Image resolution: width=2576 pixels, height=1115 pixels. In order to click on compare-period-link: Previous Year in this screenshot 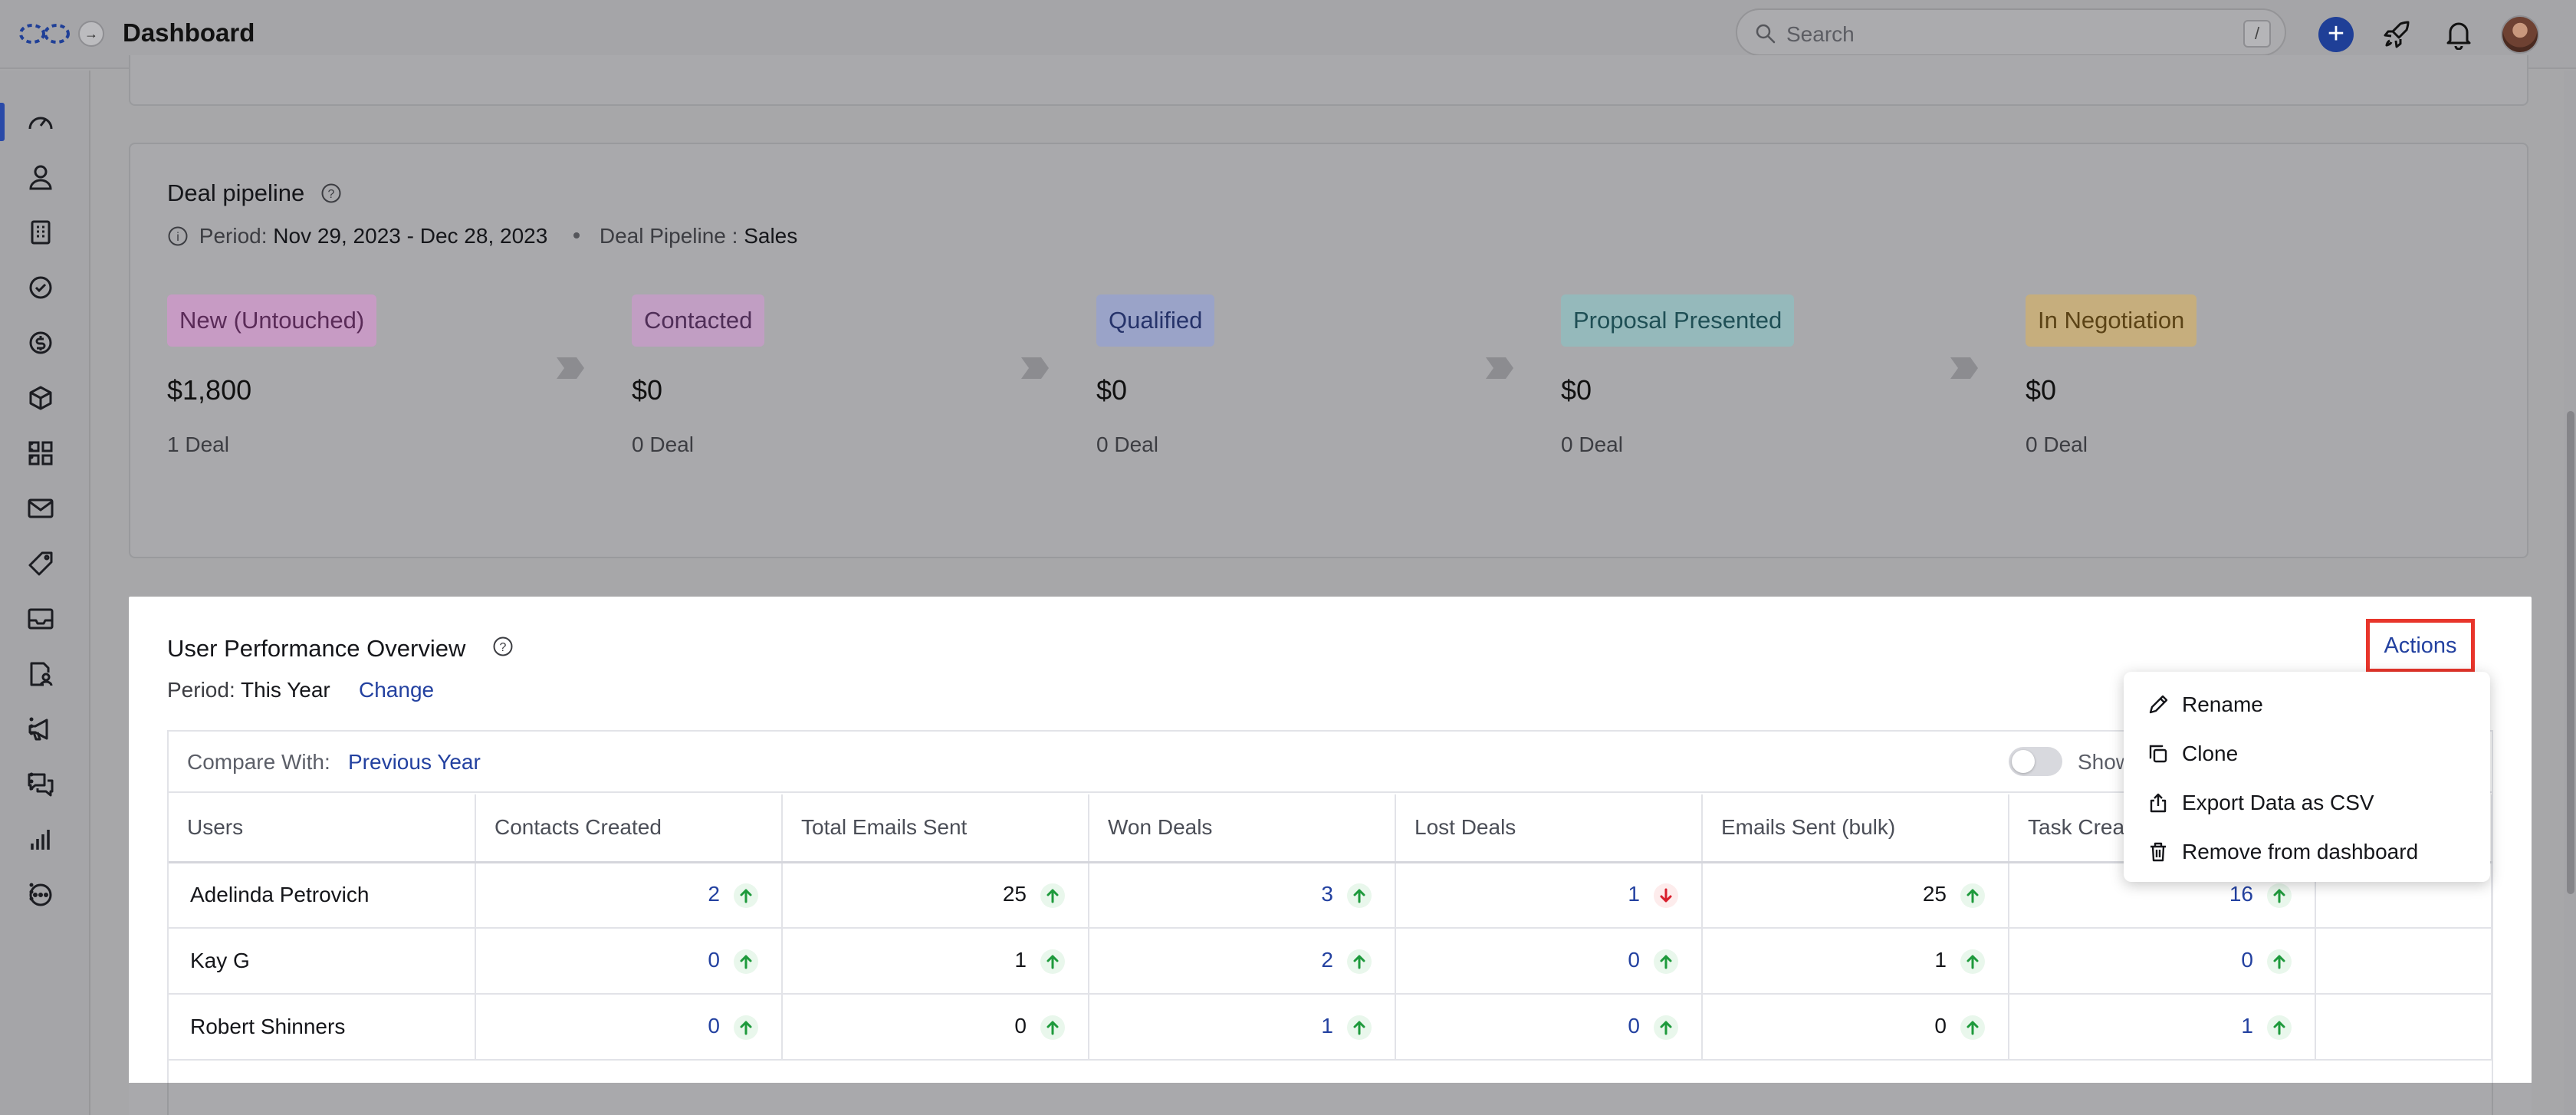, I will do `click(415, 762)`.